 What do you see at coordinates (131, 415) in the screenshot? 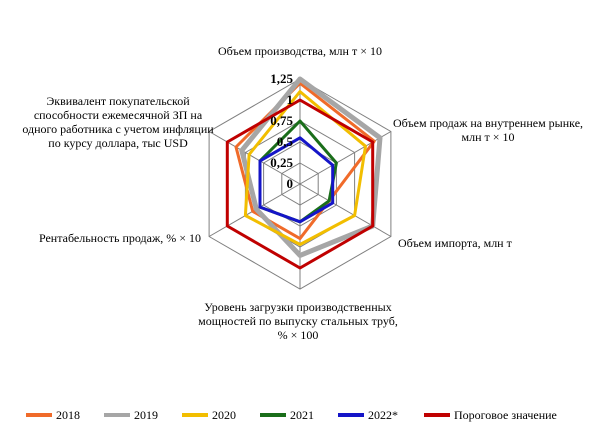
I see `legend-item-2019: 2019` at bounding box center [131, 415].